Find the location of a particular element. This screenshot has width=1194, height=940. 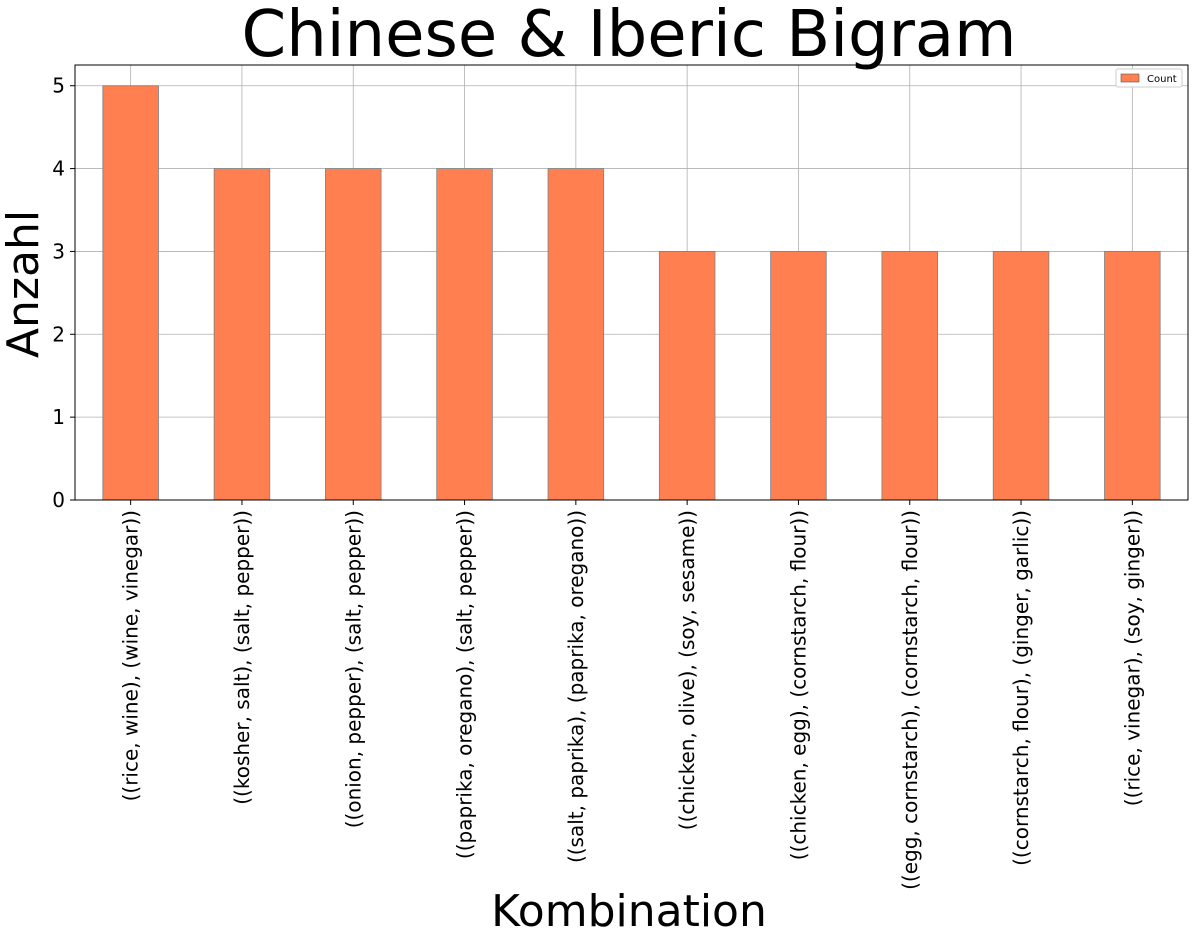

x-tick-label: ((rice, vinegar), (soy, ginger)) is located at coordinates (1132, 658).